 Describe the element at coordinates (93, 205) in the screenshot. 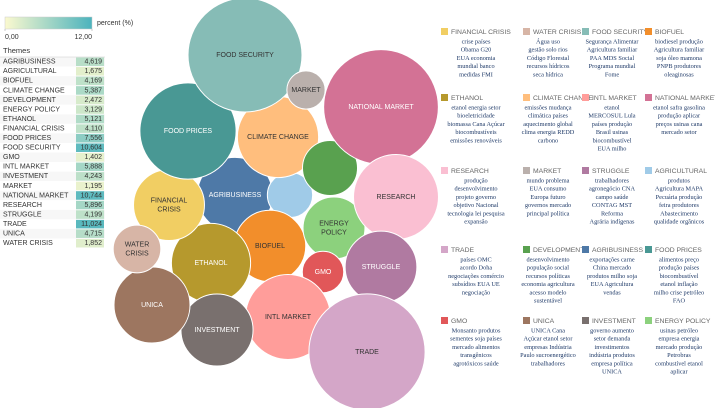

I see `value-label: 5,896` at that location.